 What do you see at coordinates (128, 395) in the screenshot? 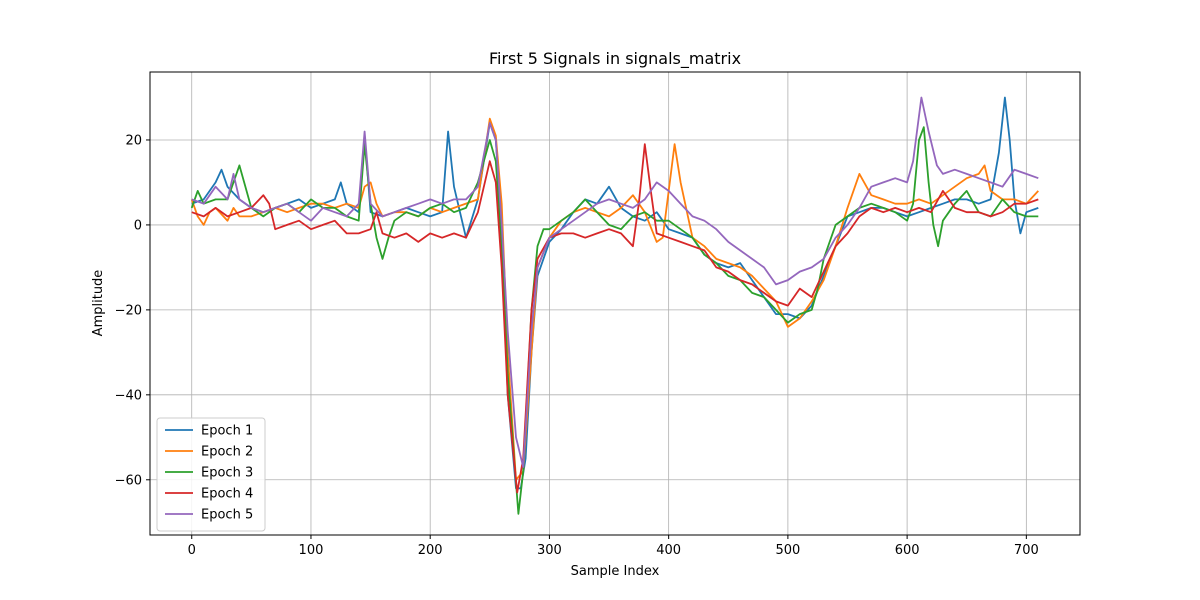
I see `y-tick-label: −40` at bounding box center [128, 395].